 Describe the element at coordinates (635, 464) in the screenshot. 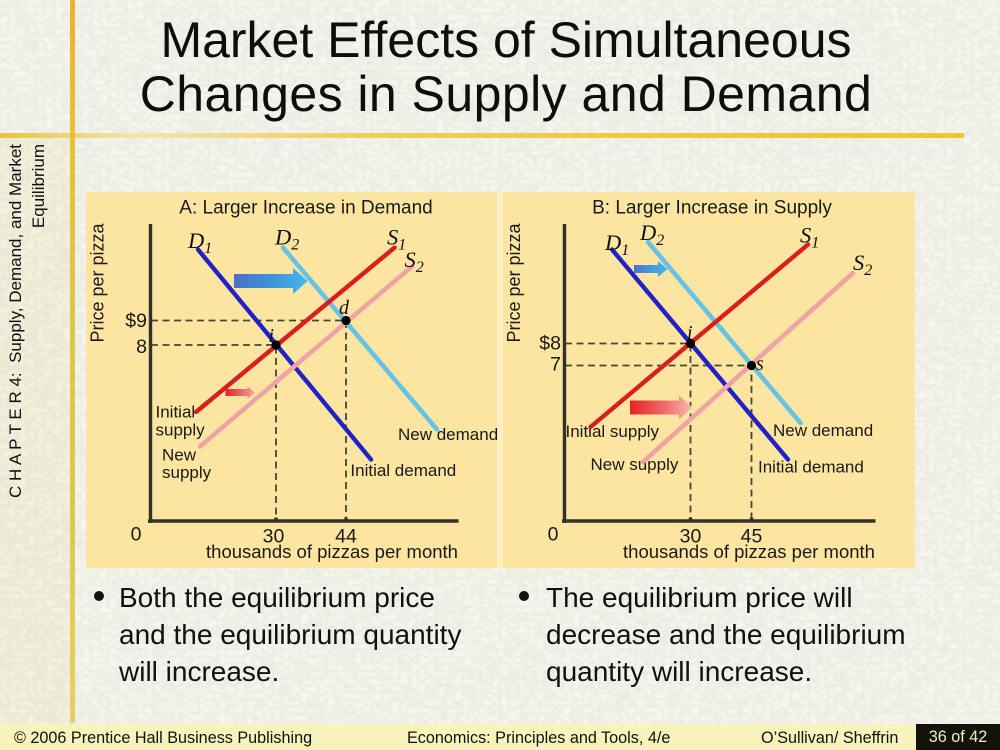

I see `svg-text: New supply` at that location.